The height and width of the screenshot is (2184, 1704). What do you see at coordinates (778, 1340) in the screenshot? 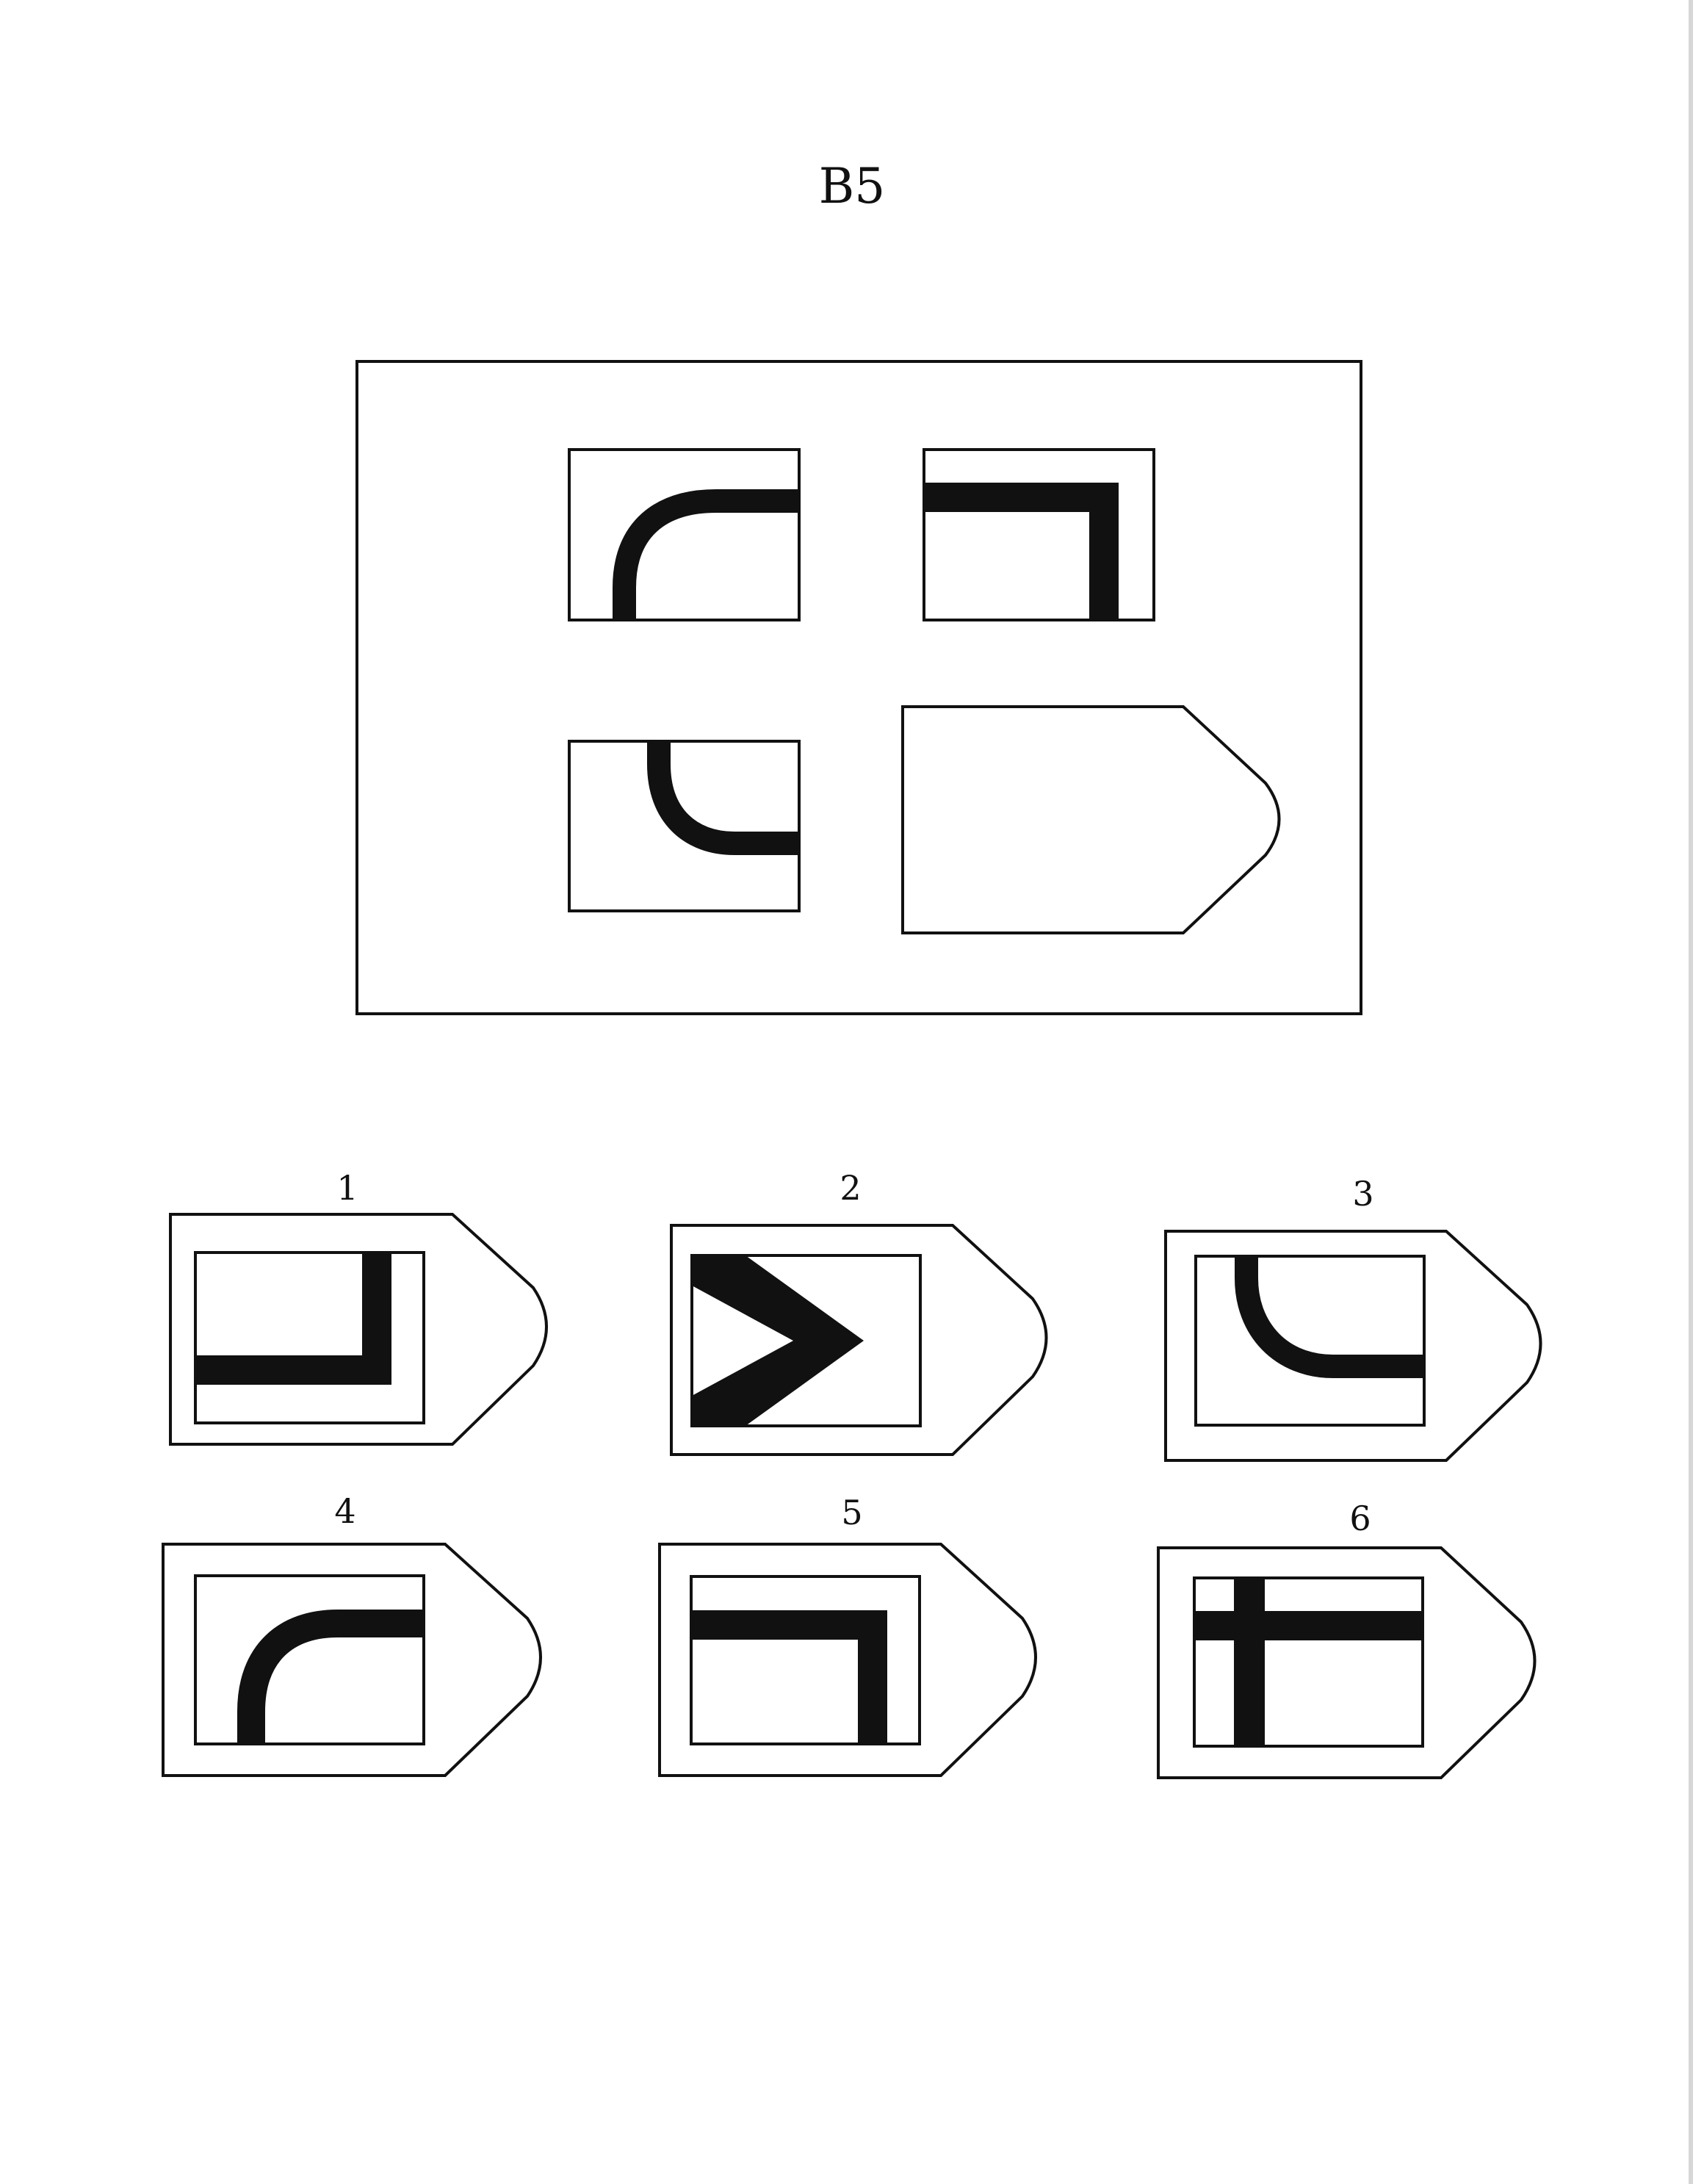
I see `chevron-right-icon` at bounding box center [778, 1340].